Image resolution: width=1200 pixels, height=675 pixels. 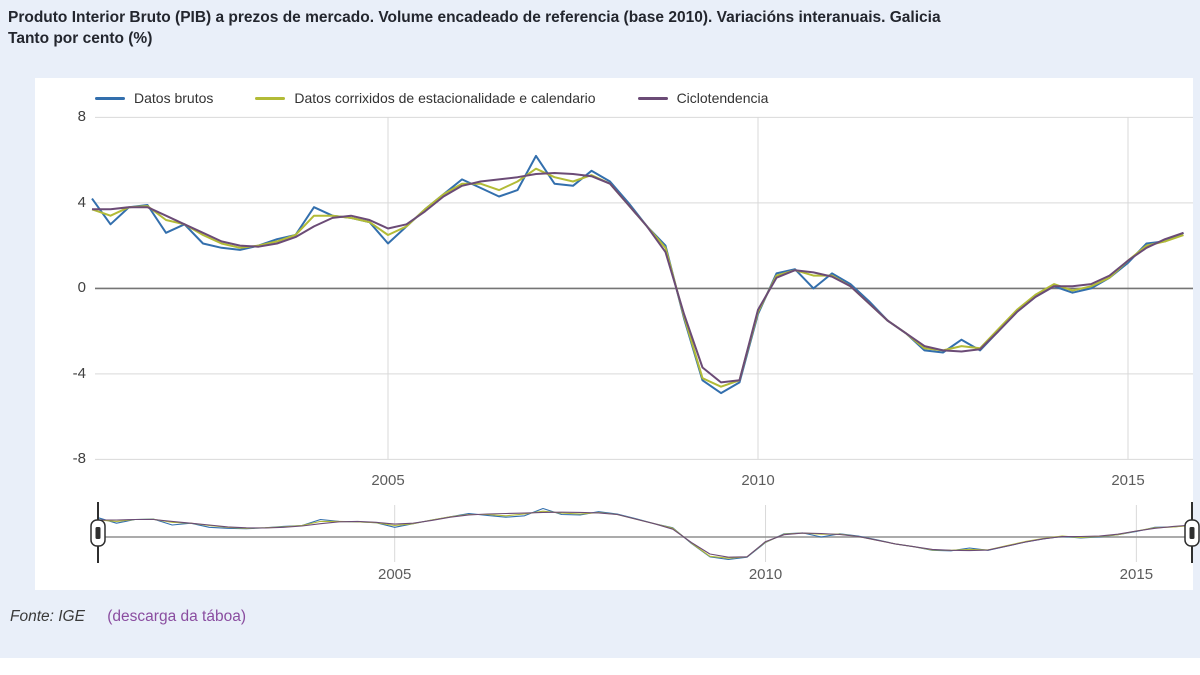 I want to click on navigator-left-handle-grip, so click(x=98, y=533).